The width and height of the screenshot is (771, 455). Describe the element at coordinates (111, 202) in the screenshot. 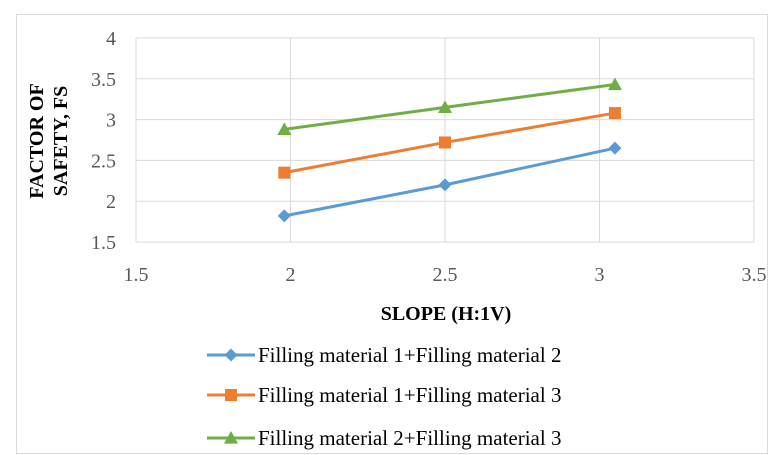

I see `y-tick-label: 2` at that location.